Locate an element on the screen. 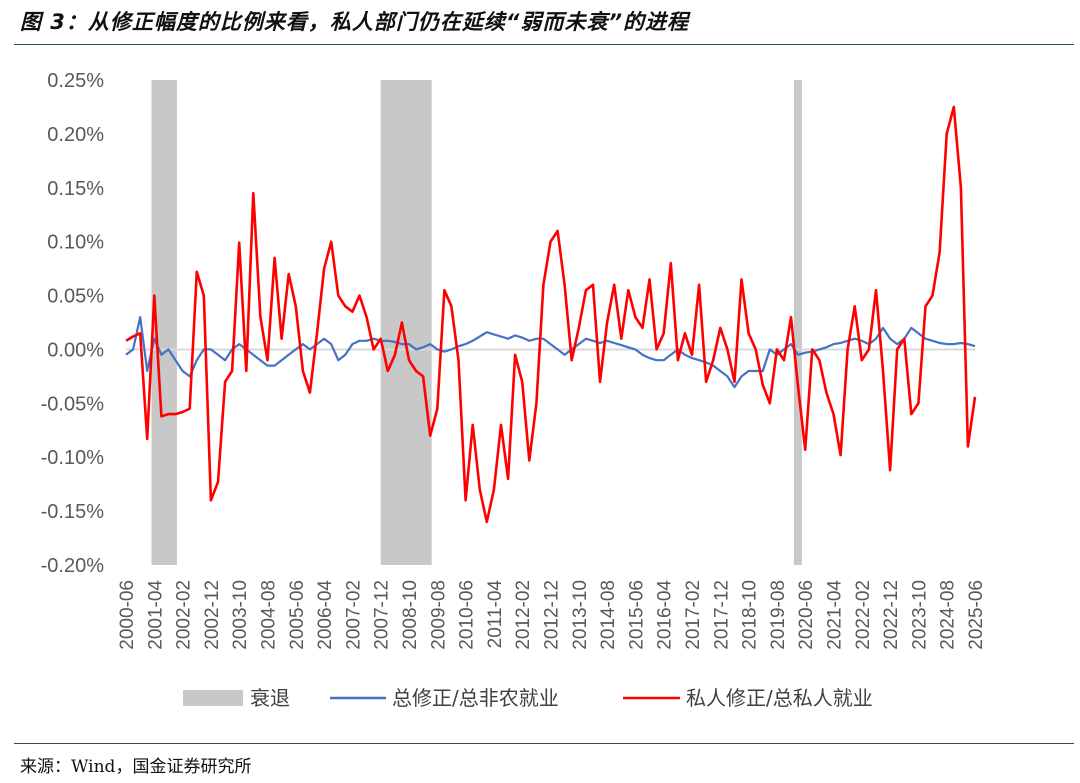  y-tick-label: -0.10% is located at coordinates (73, 458).